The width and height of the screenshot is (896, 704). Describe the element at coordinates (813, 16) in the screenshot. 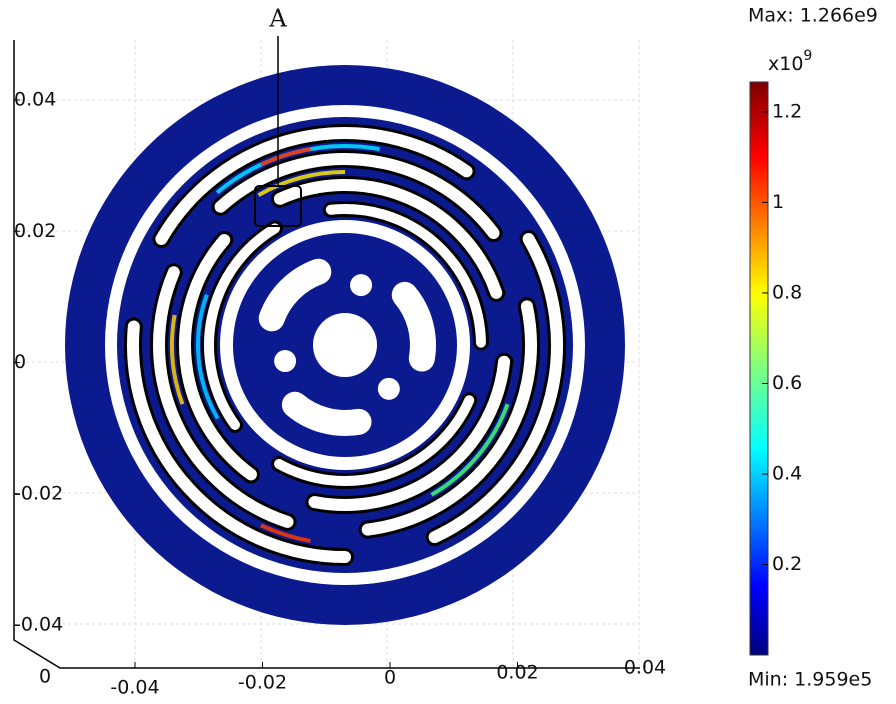

I see `colorbar-max: Max: 1.266e9` at that location.